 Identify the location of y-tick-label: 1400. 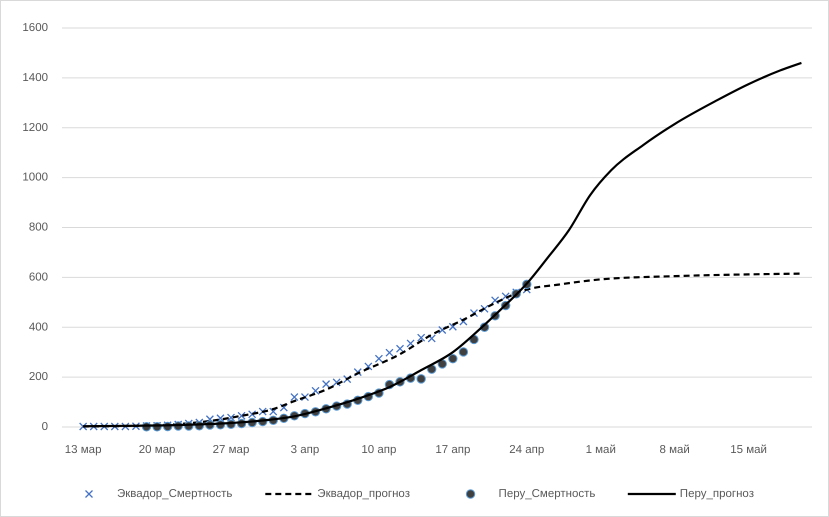
(35, 78).